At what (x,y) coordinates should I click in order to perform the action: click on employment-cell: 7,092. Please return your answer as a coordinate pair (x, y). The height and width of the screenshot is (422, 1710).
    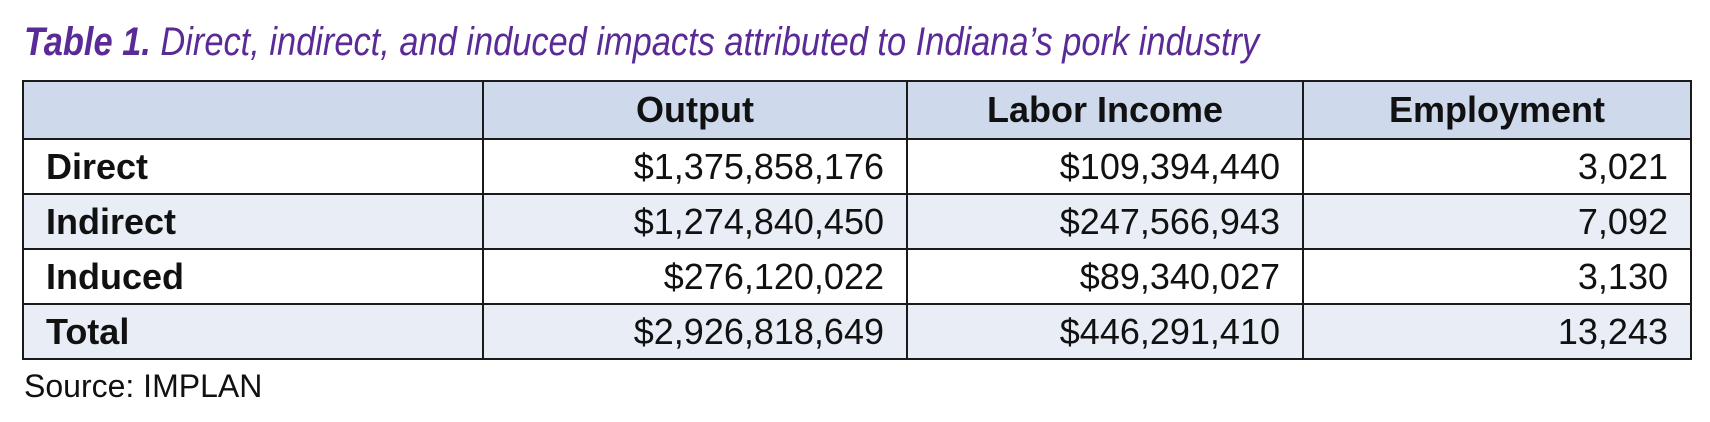
    Looking at the image, I should click on (1497, 221).